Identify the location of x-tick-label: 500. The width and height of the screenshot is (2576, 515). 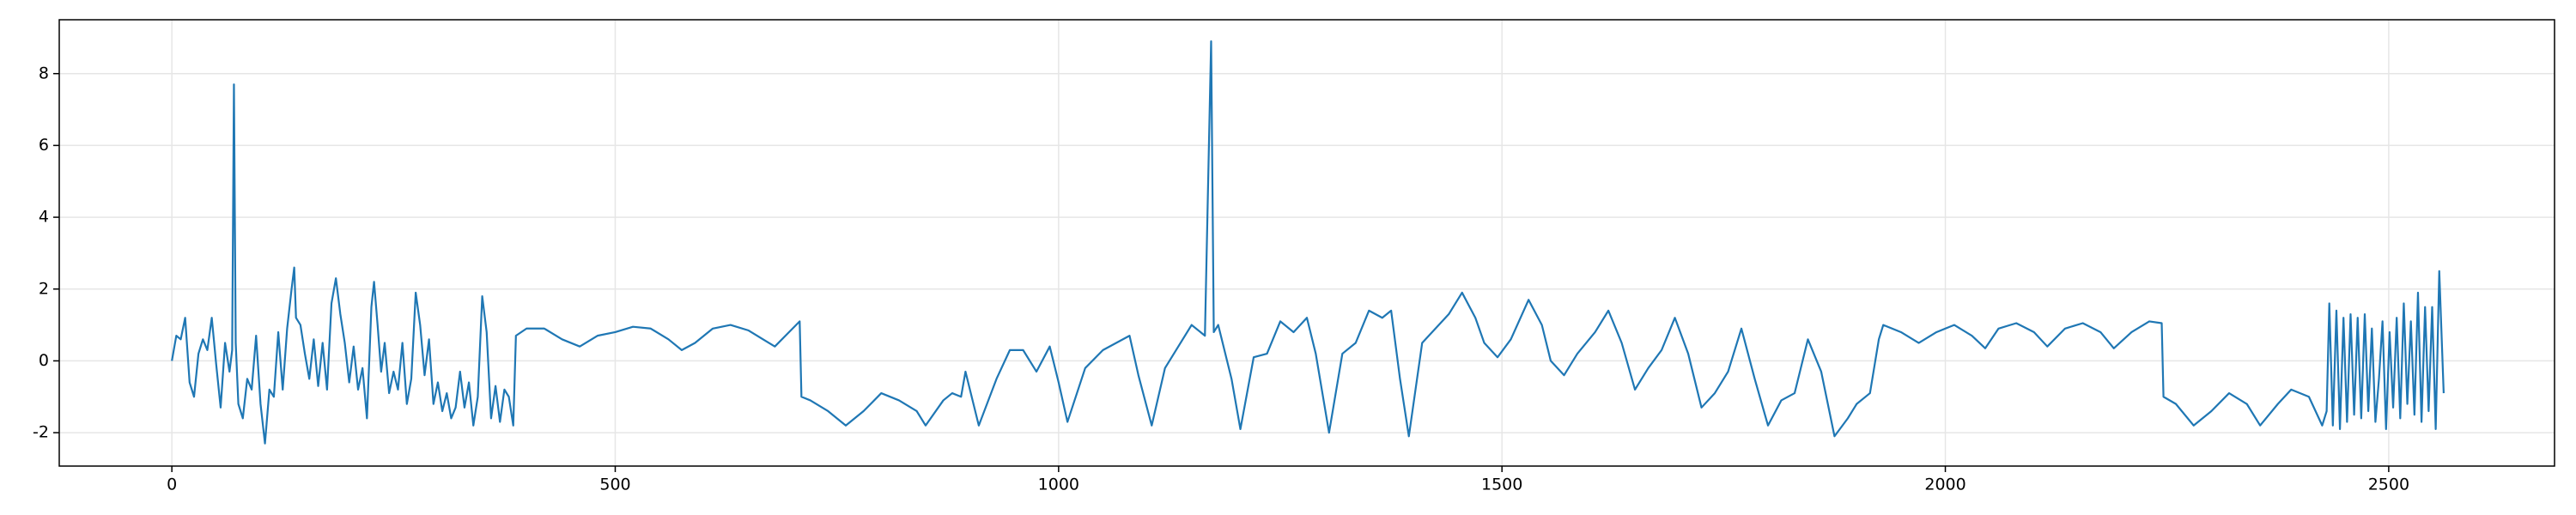
(614, 485).